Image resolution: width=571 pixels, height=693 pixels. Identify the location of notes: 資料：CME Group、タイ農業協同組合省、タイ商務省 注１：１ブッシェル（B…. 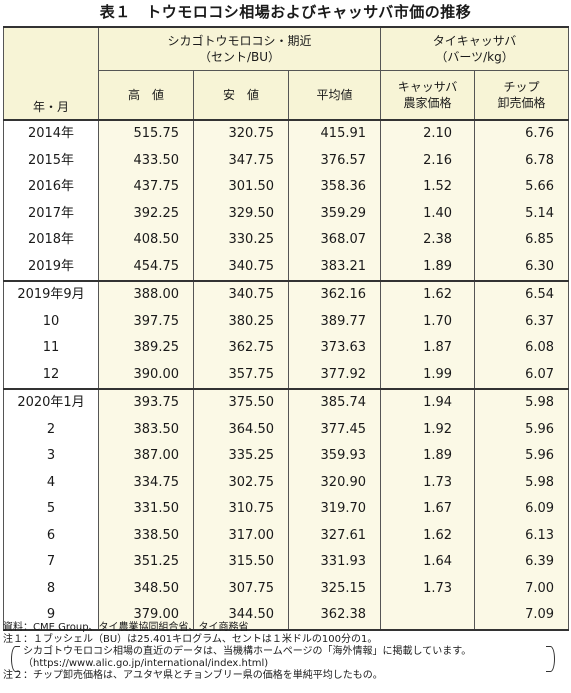
(285, 652).